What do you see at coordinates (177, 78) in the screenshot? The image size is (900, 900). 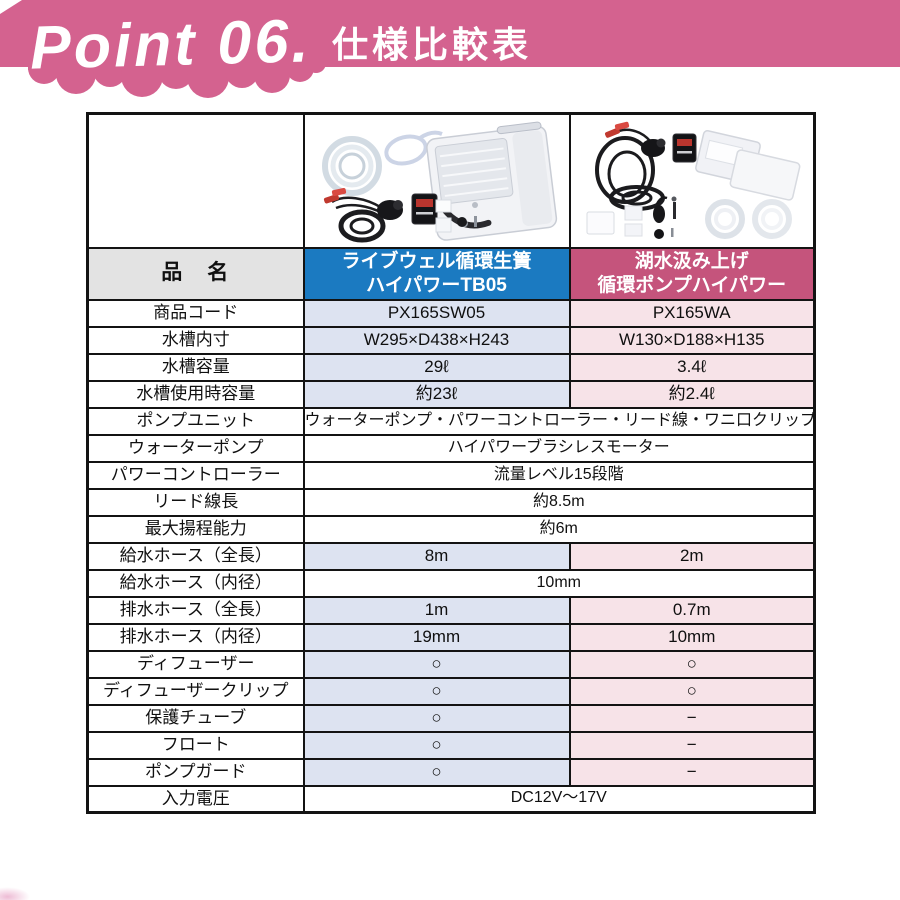 I see `banner-bubble-shape` at bounding box center [177, 78].